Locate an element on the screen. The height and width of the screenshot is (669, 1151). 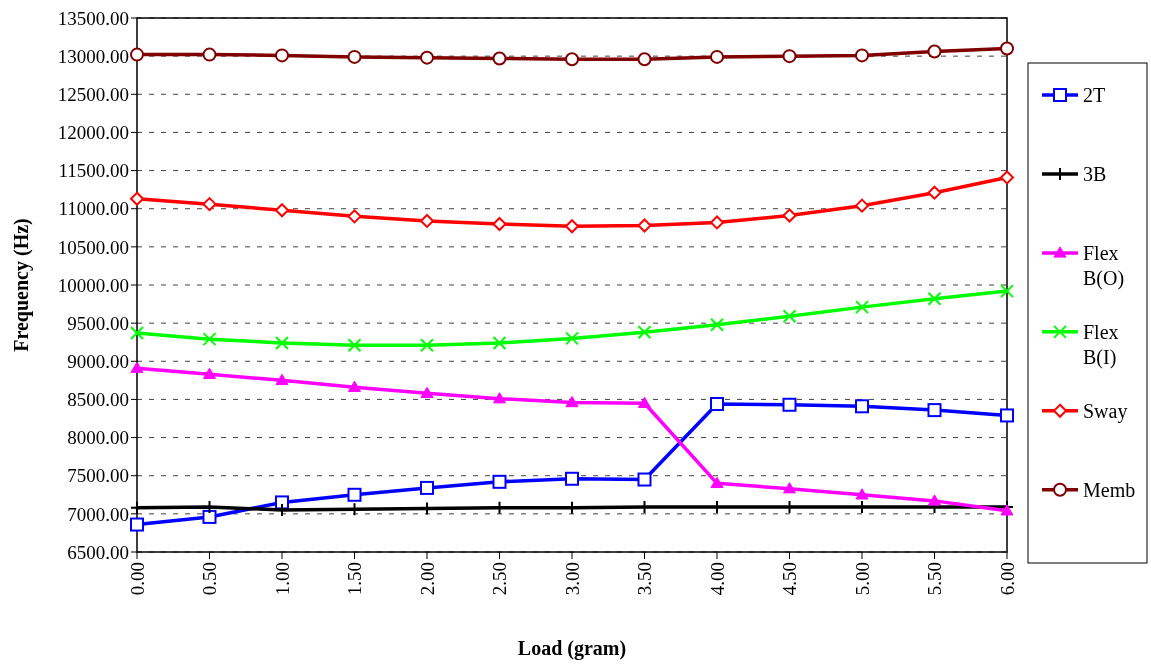
legend-label: 2T is located at coordinates (1094, 95).